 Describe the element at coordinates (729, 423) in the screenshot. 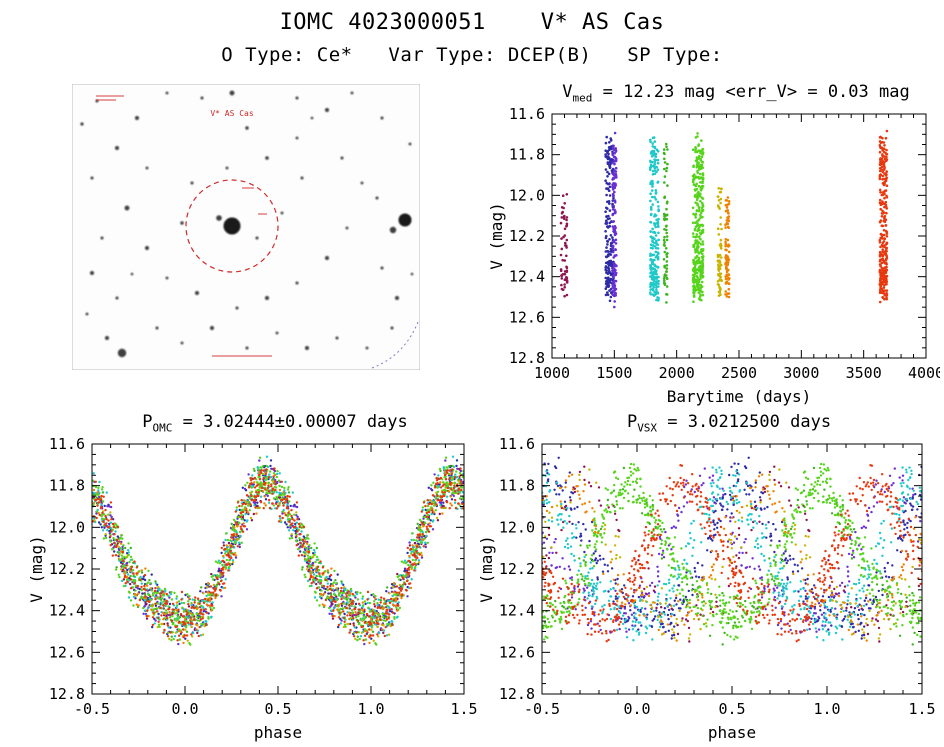

I see `phase-vsx-title: PVSX = 3.0212500 days` at that location.